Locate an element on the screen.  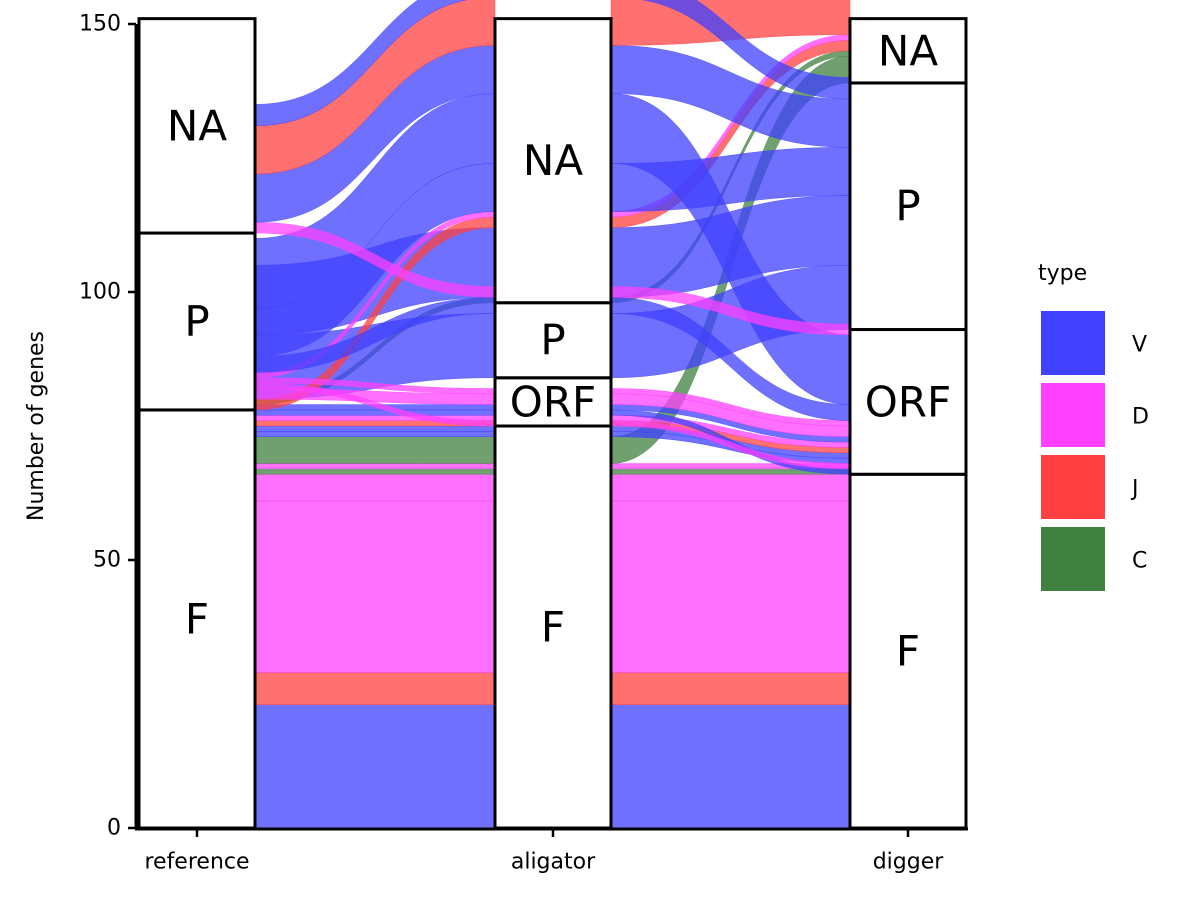
legend-key-d is located at coordinates (1073, 415).